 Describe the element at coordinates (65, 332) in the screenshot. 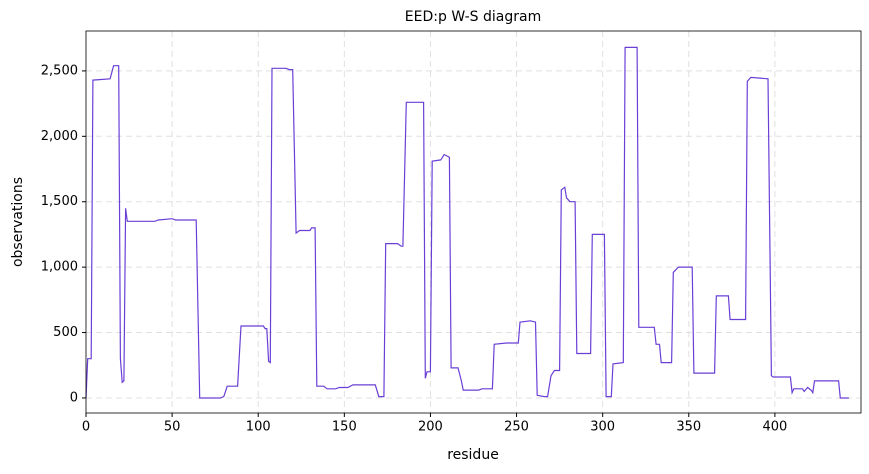

I see `y-tick-label: 500` at that location.